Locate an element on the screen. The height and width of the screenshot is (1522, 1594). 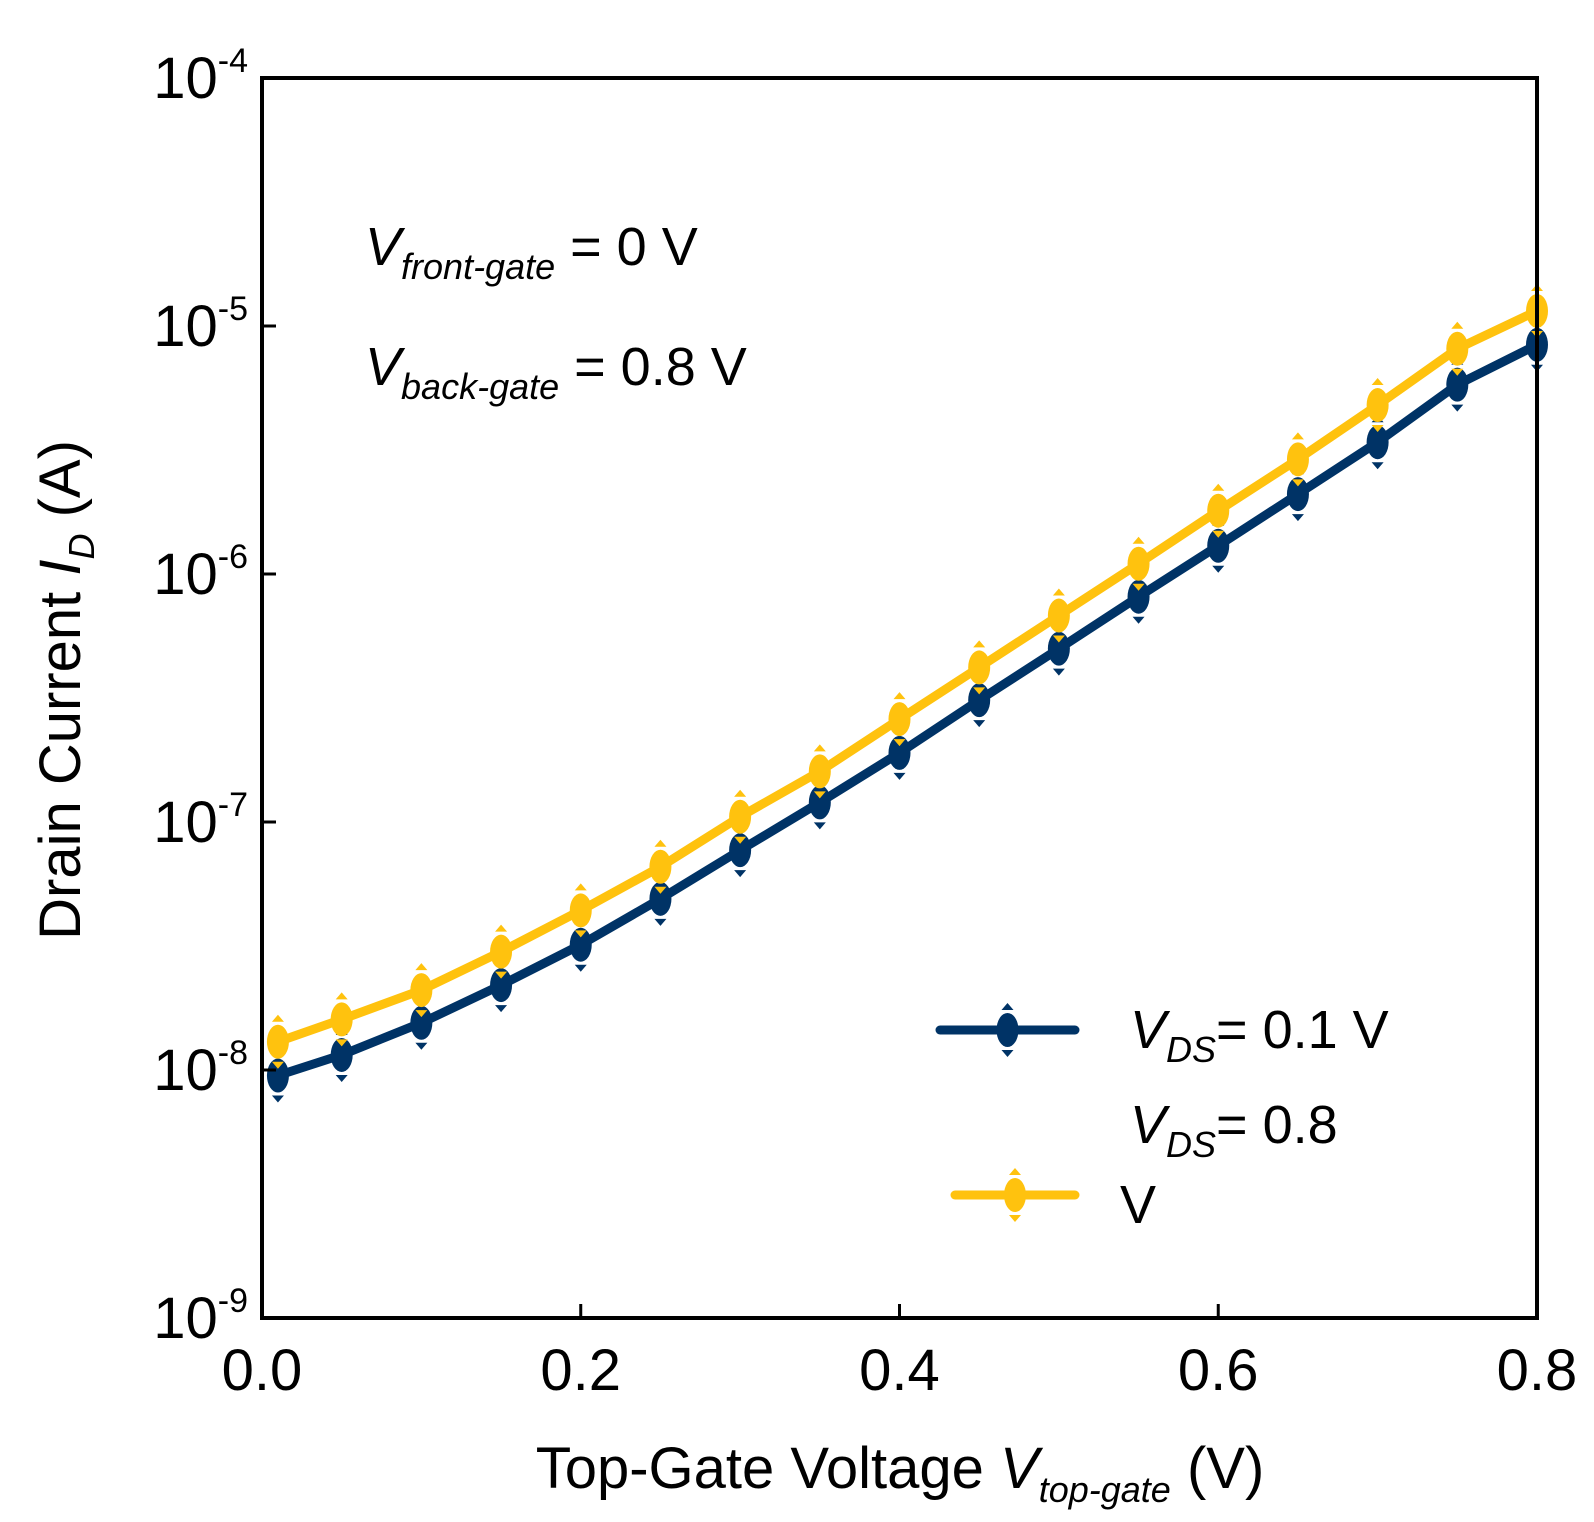
y-tick-exponent: -8 is located at coordinates (233, 1053).